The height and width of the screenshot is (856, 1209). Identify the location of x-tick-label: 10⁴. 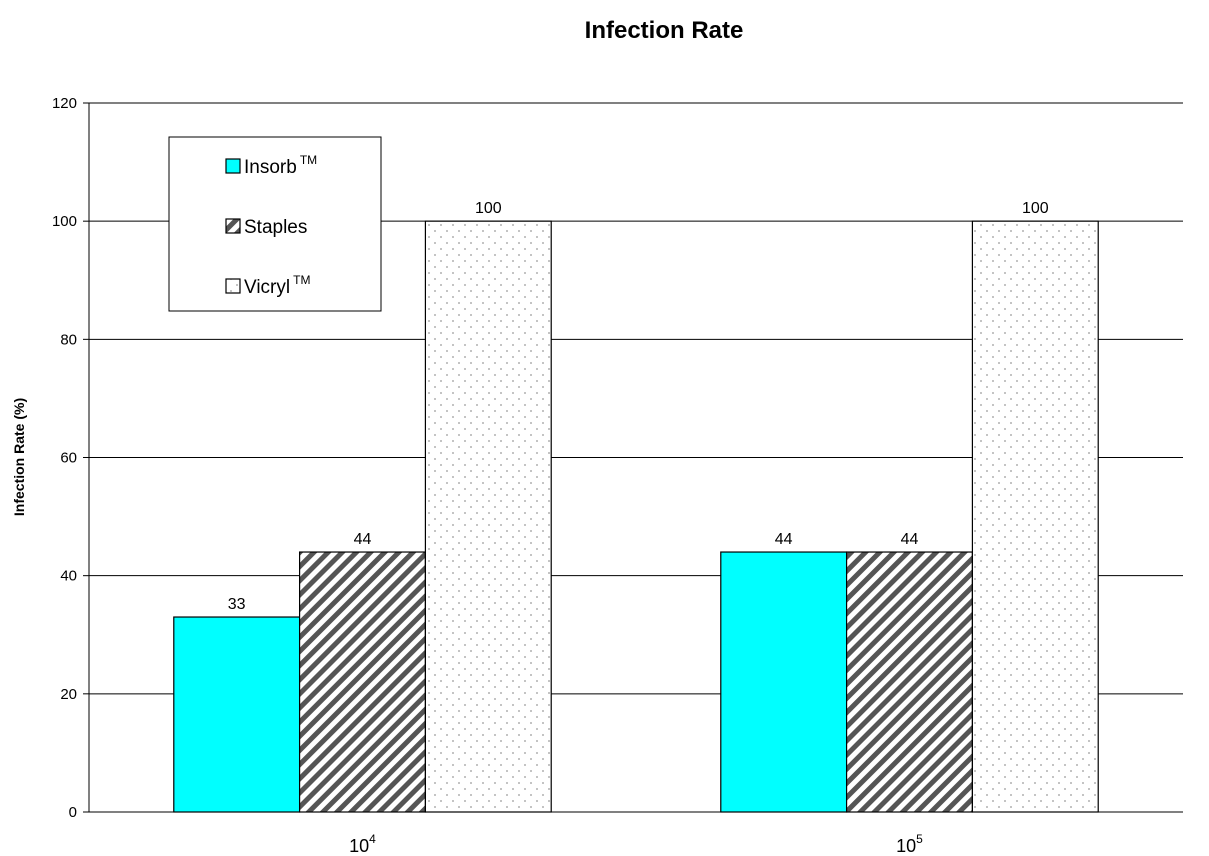
(362, 844).